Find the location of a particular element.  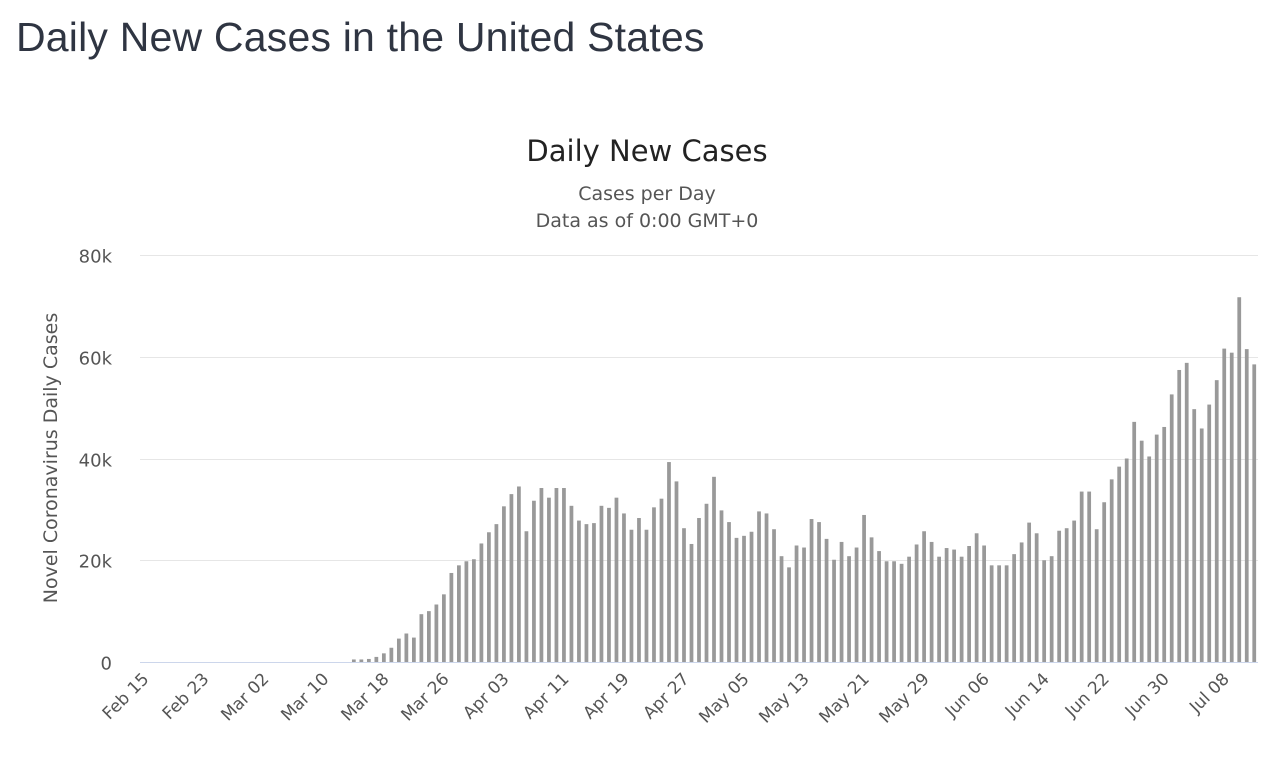

x-tick-label: Feb 23 is located at coordinates (186, 696).